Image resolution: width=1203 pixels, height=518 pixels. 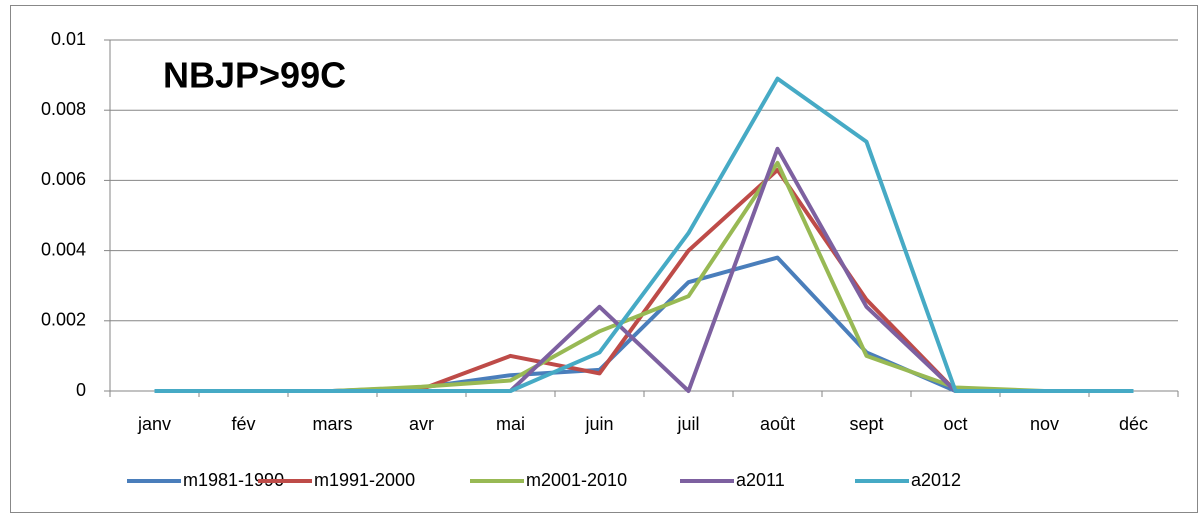 What do you see at coordinates (866, 424) in the screenshot?
I see `x-tick-label: sept` at bounding box center [866, 424].